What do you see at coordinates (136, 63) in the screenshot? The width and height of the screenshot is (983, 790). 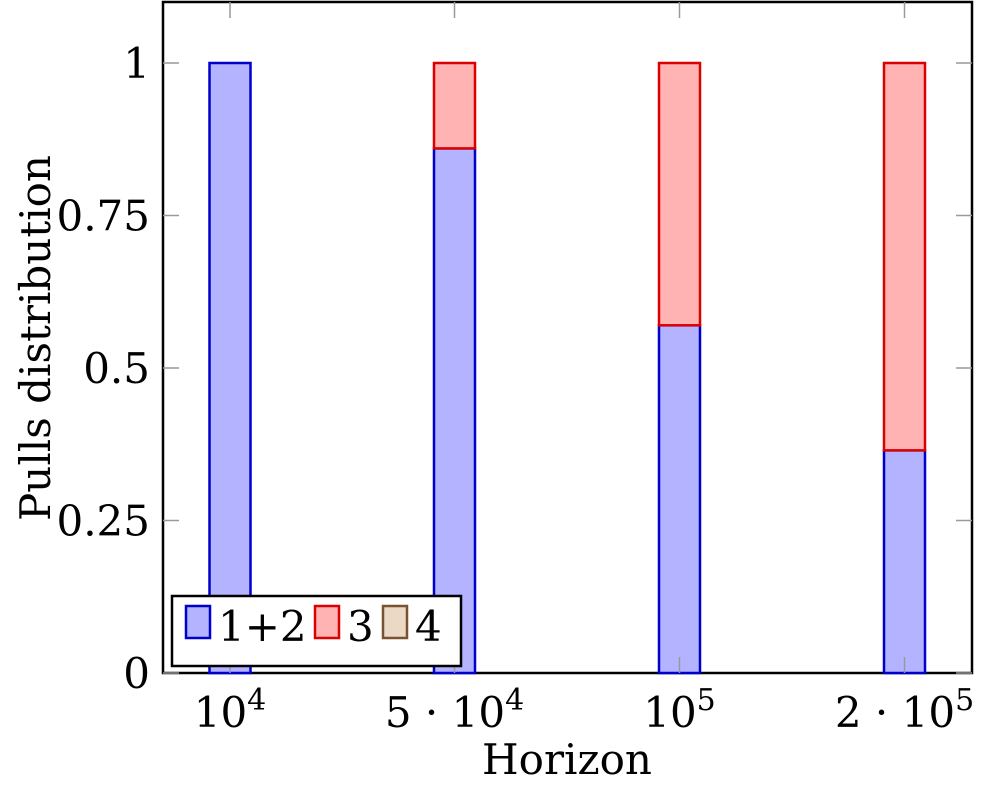 I see `y-tick-label: 1` at bounding box center [136, 63].